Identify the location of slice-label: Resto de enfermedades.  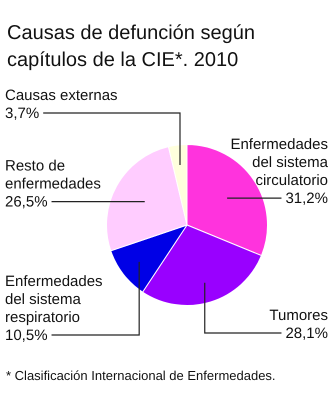
(53, 175).